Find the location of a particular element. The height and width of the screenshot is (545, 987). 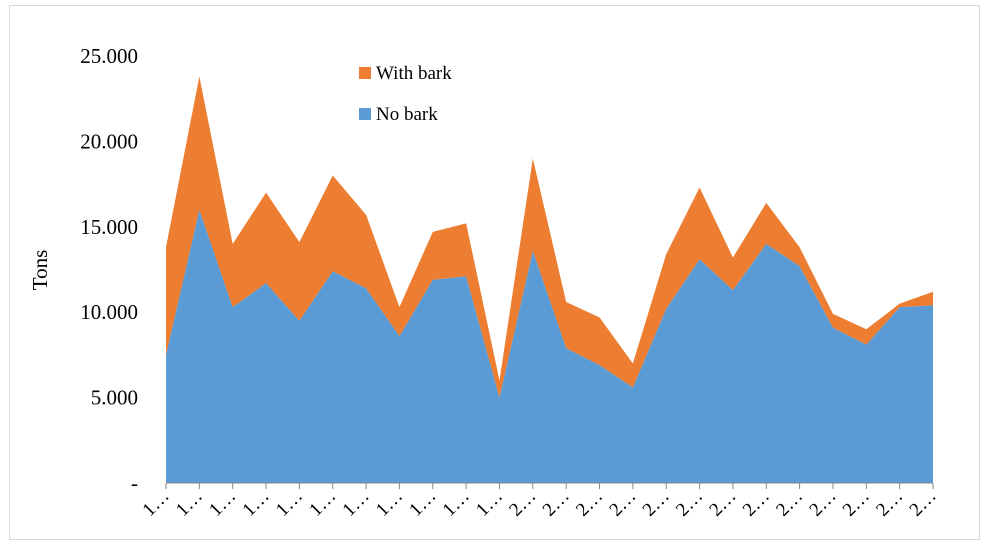

y-tick-label: - is located at coordinates (134, 483).